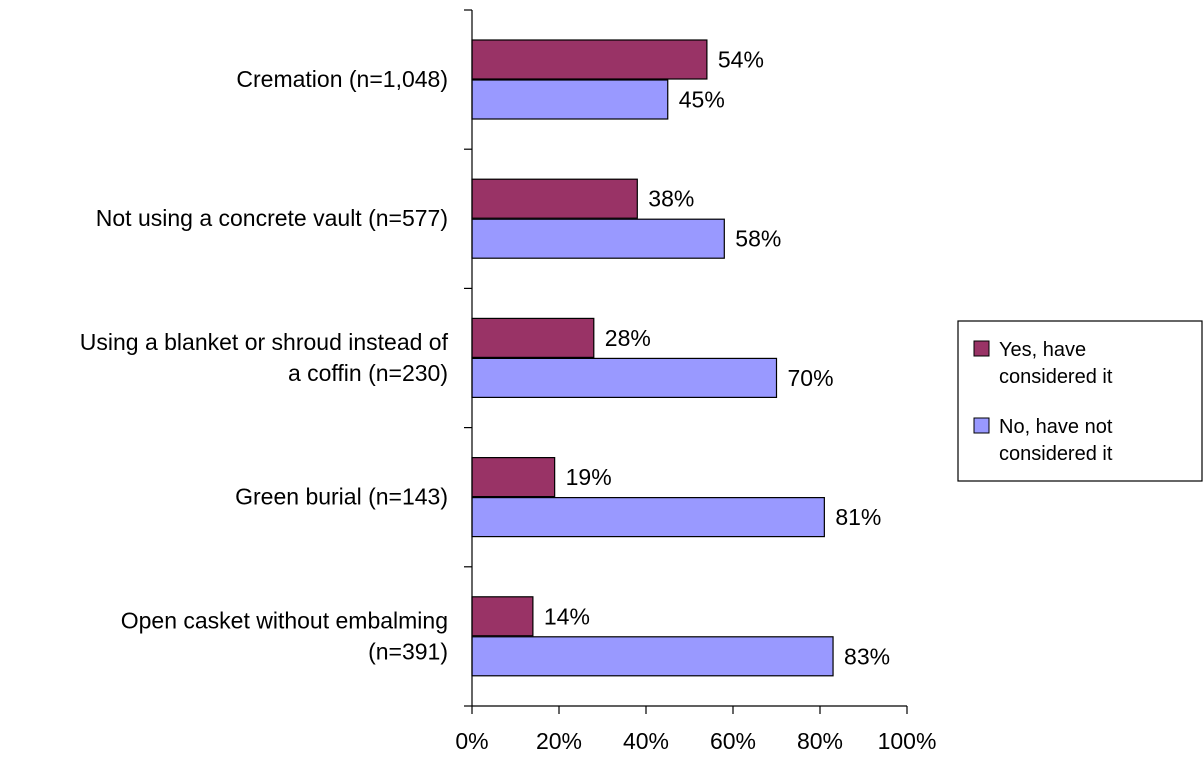 The image size is (1203, 761). I want to click on data-label-no-2: 70%, so click(811, 378).